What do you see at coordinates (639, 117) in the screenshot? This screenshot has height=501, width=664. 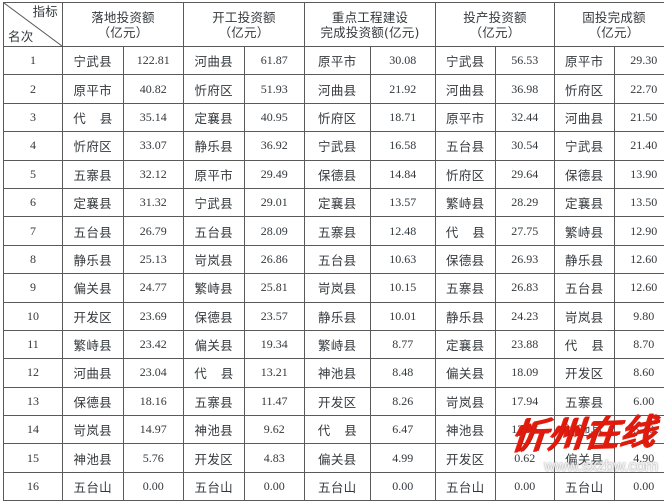 I see `value-cell: 21.50` at bounding box center [639, 117].